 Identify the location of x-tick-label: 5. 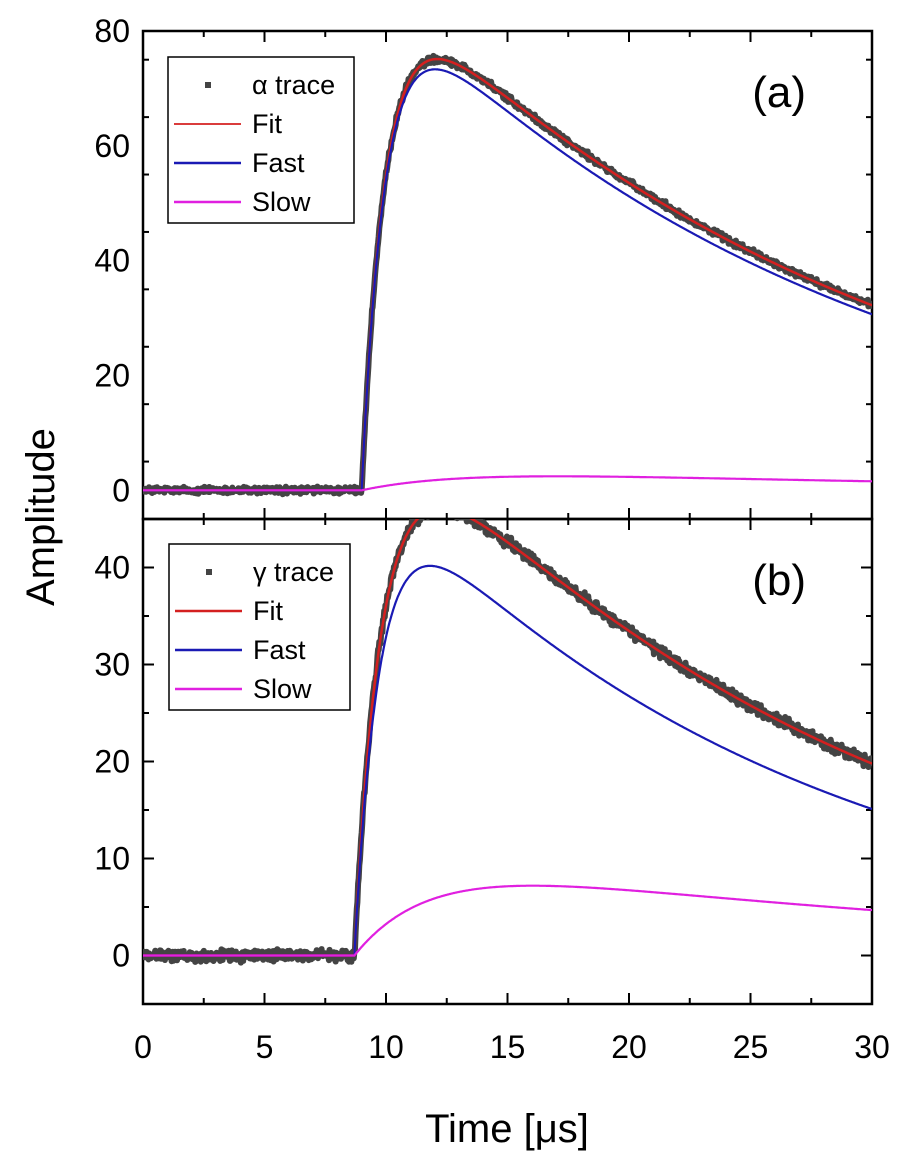
(265, 1047).